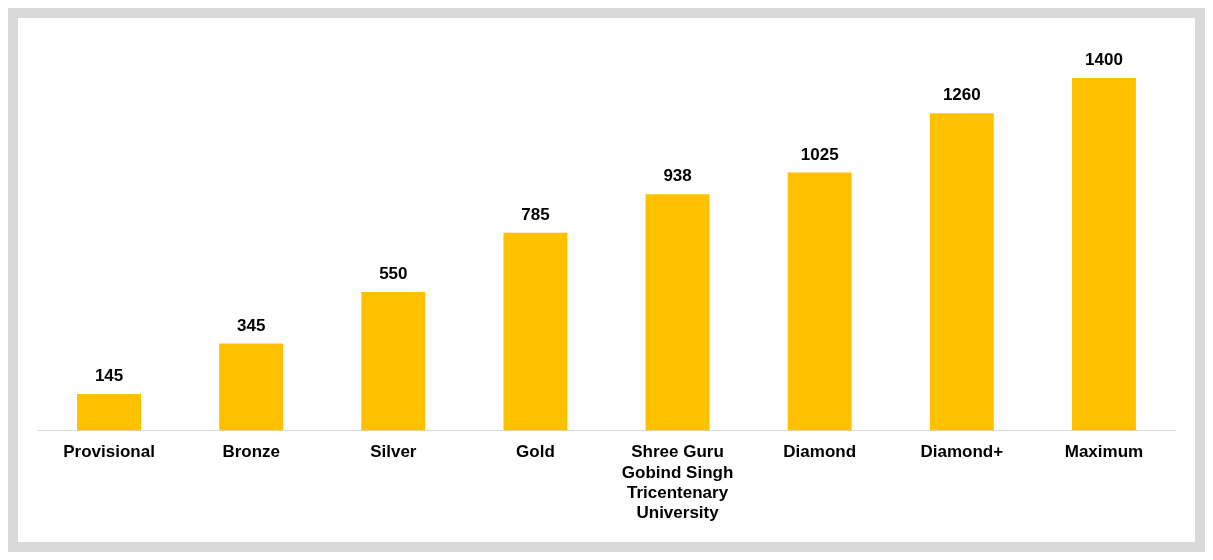 This screenshot has width=1213, height=560. Describe the element at coordinates (961, 95) in the screenshot. I see `data-label: 1260` at that location.